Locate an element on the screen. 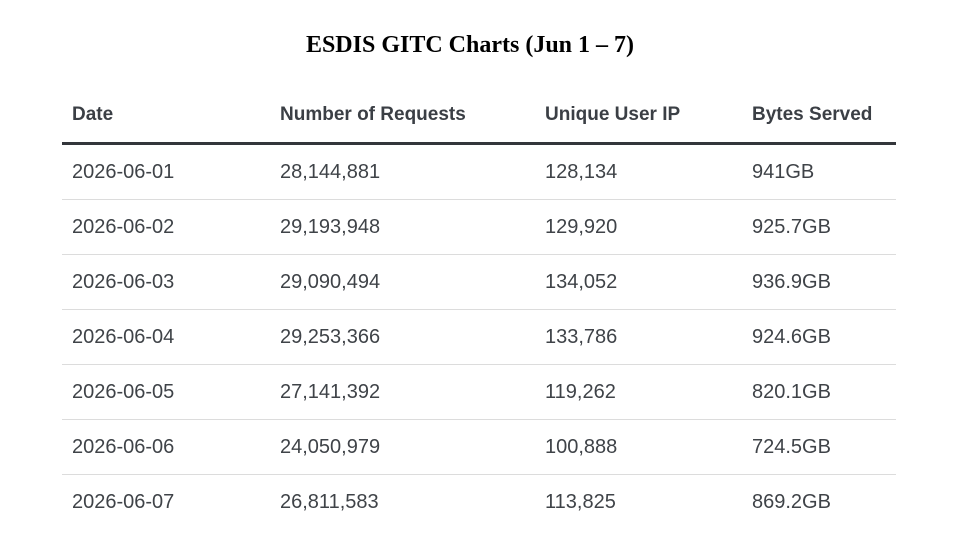 This screenshot has width=972, height=547. cell-date: 2026-06-07 is located at coordinates (123, 501).